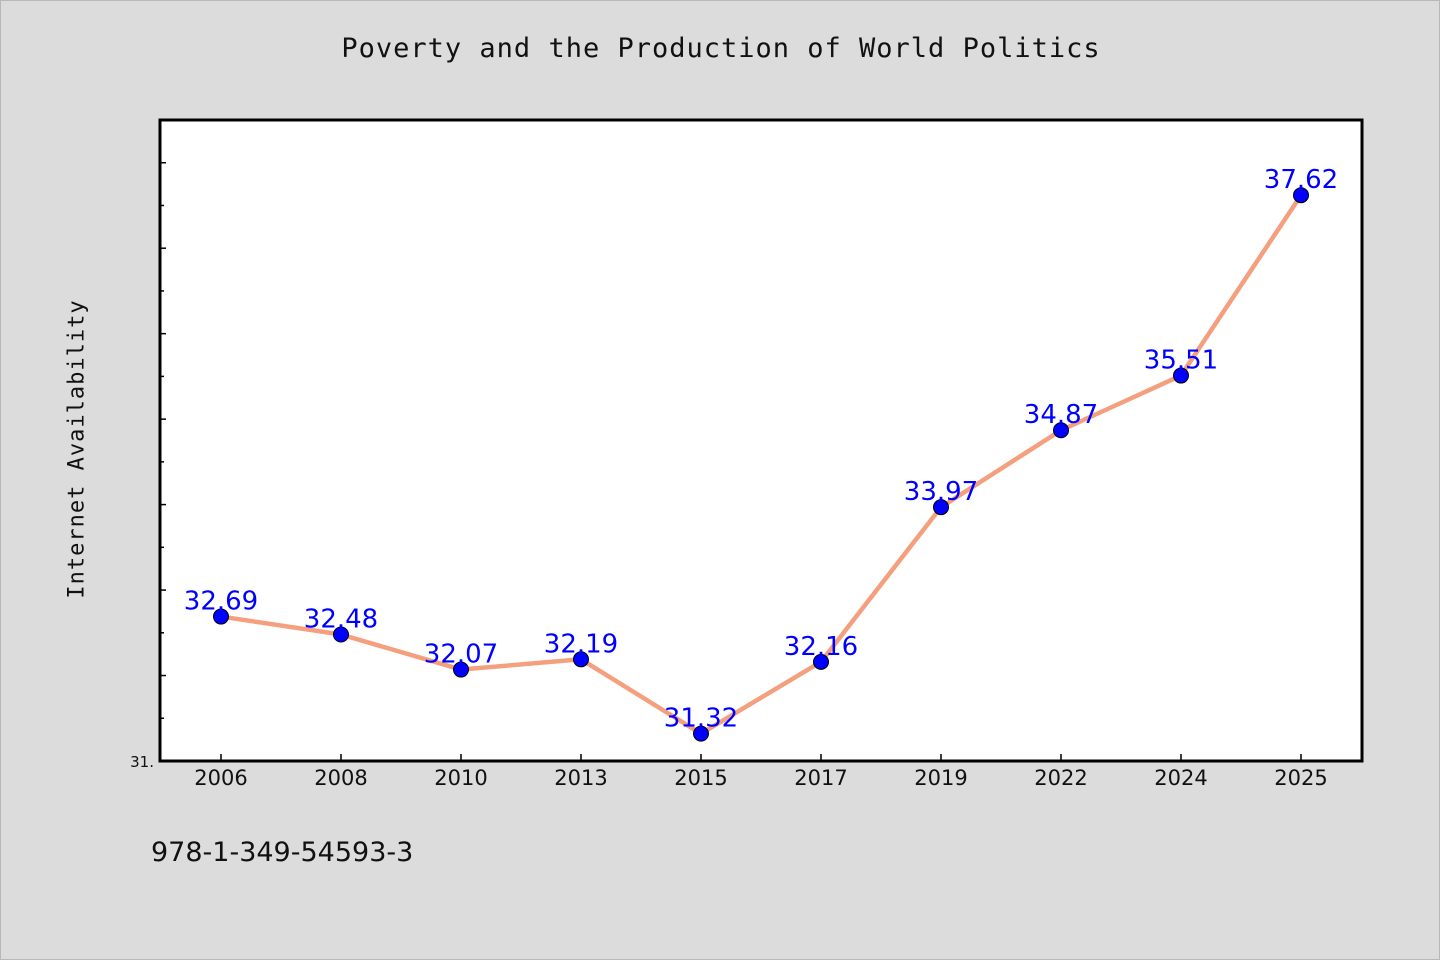 The image size is (1440, 961). I want to click on x-tick-label: 2010, so click(460, 778).